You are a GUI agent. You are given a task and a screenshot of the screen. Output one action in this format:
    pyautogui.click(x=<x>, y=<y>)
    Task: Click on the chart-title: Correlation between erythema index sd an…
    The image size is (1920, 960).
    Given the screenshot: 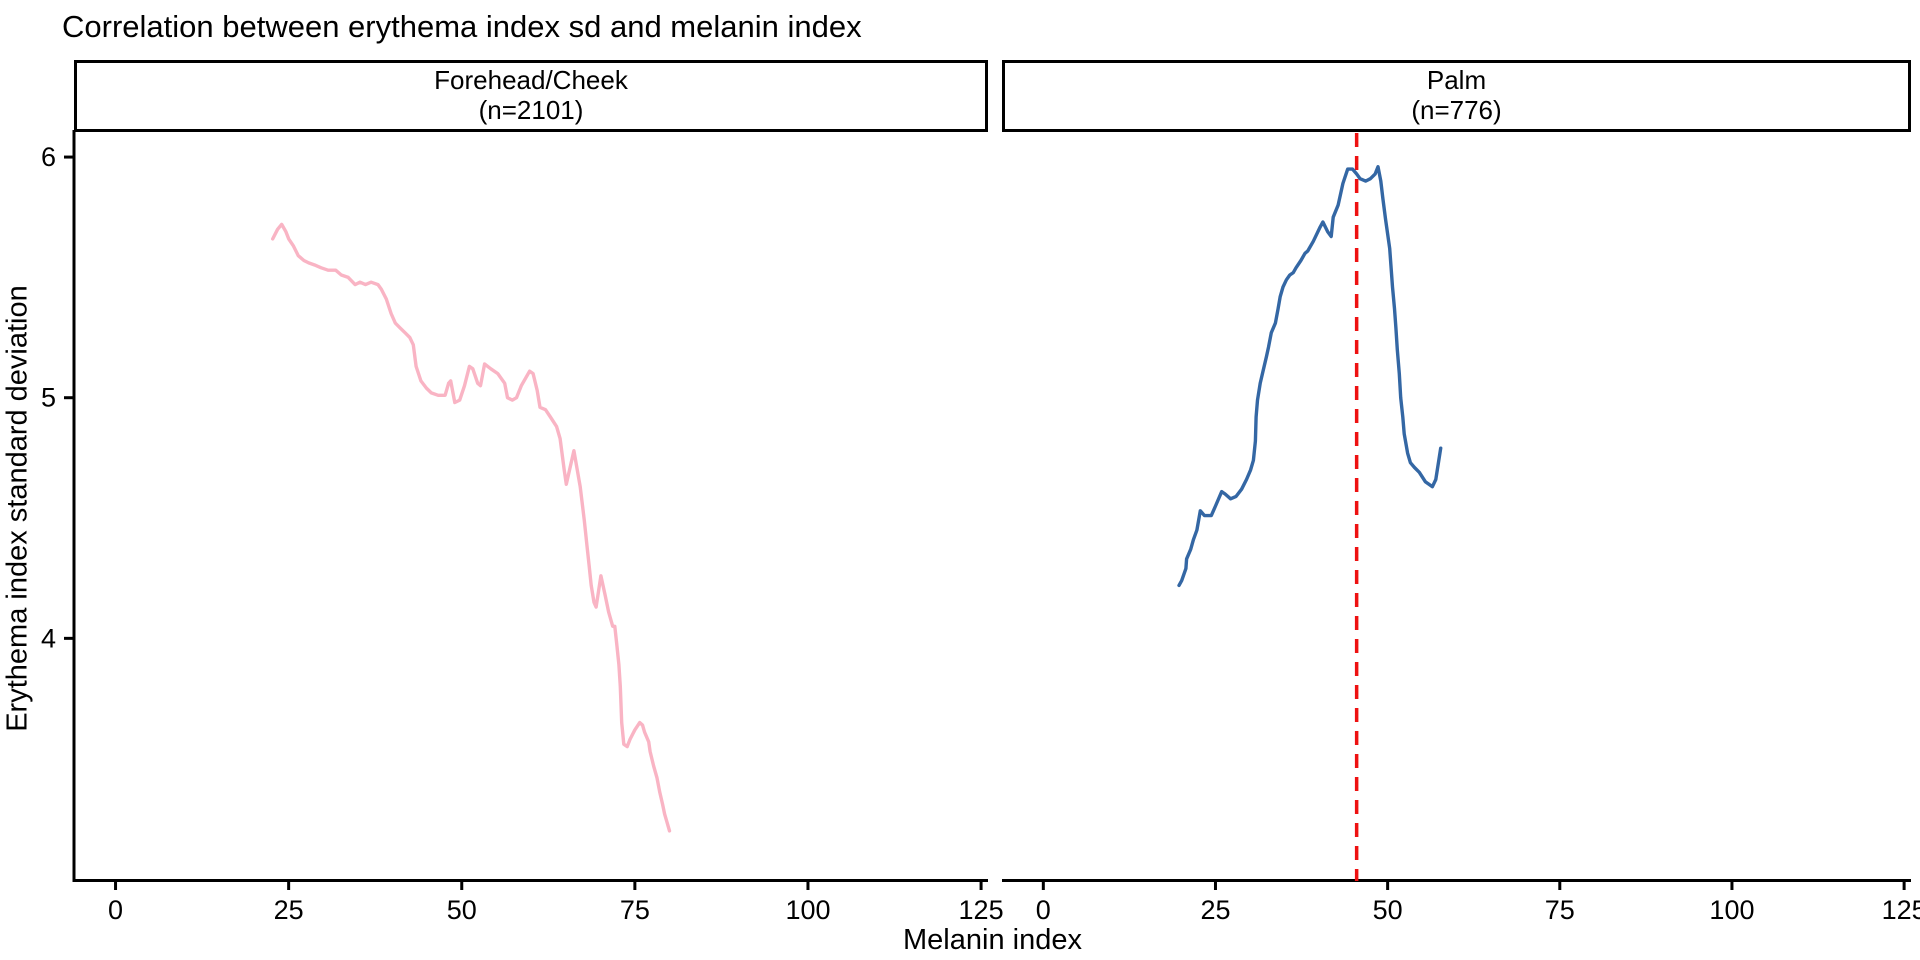 What is the action you would take?
    pyautogui.click(x=462, y=26)
    